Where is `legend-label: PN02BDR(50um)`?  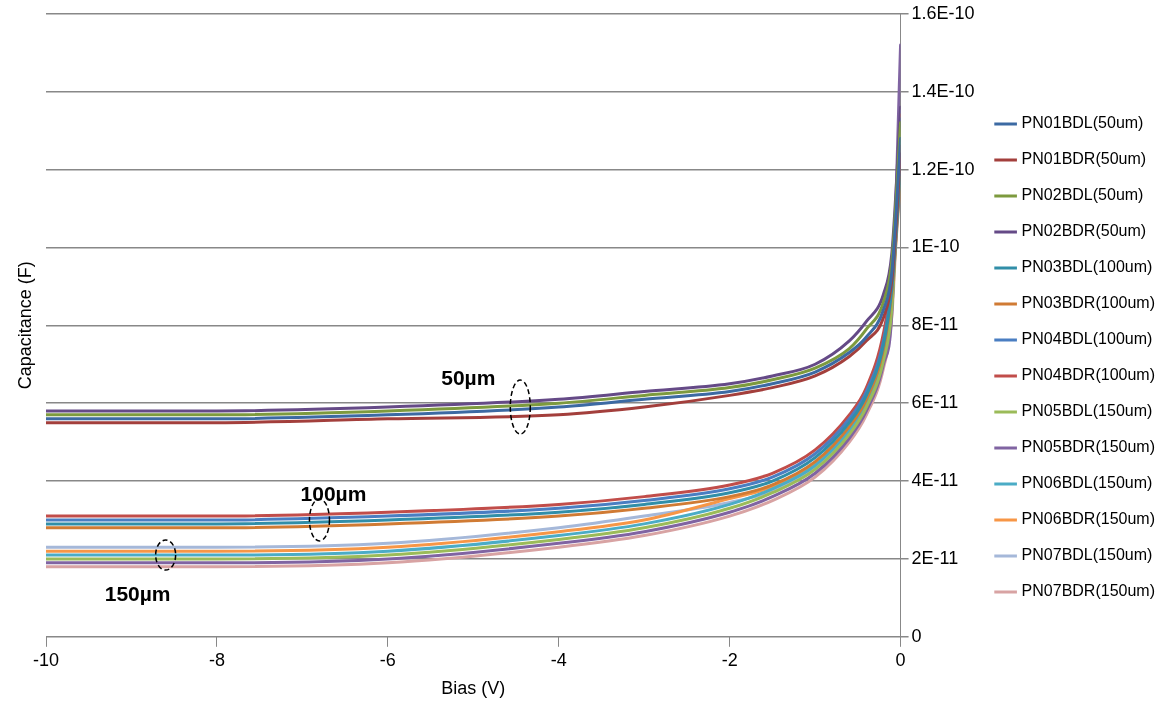 legend-label: PN02BDR(50um) is located at coordinates (1084, 231).